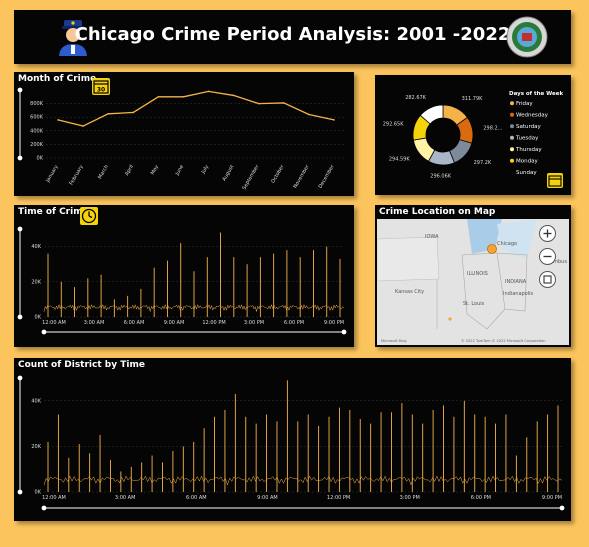  Describe the element at coordinates (483, 163) in the screenshot. I see `donut-value-label: 297.2K` at that location.